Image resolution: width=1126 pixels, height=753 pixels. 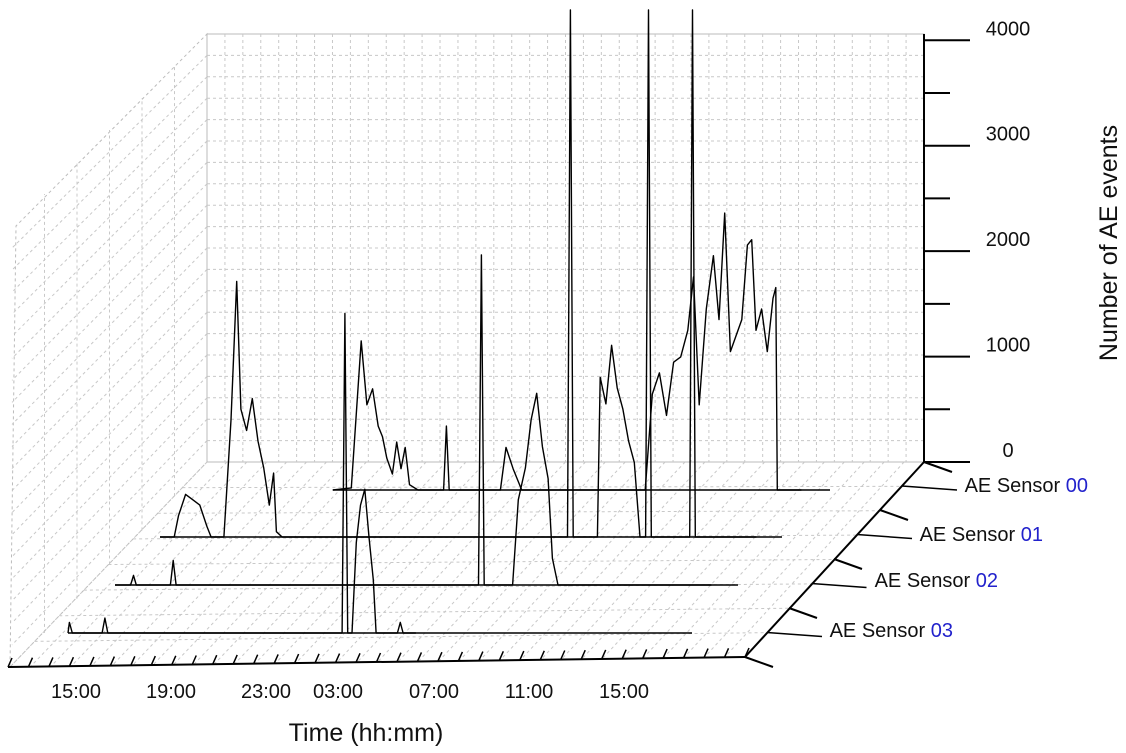 What do you see at coordinates (171, 692) in the screenshot?
I see `x-tick-label: 19:00` at bounding box center [171, 692].